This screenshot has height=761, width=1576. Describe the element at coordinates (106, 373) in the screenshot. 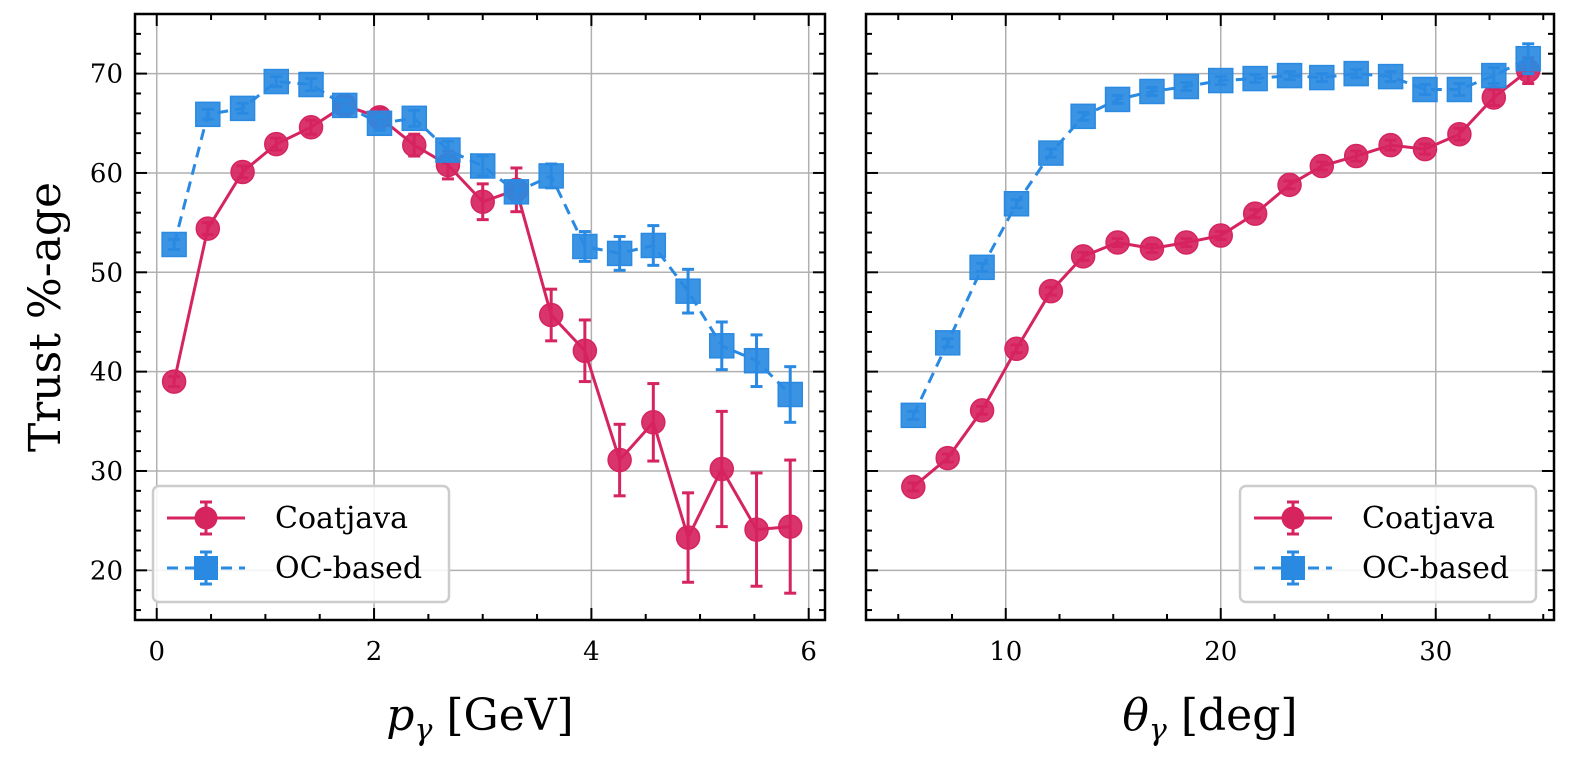

I see `y-tick-label: 40` at that location.